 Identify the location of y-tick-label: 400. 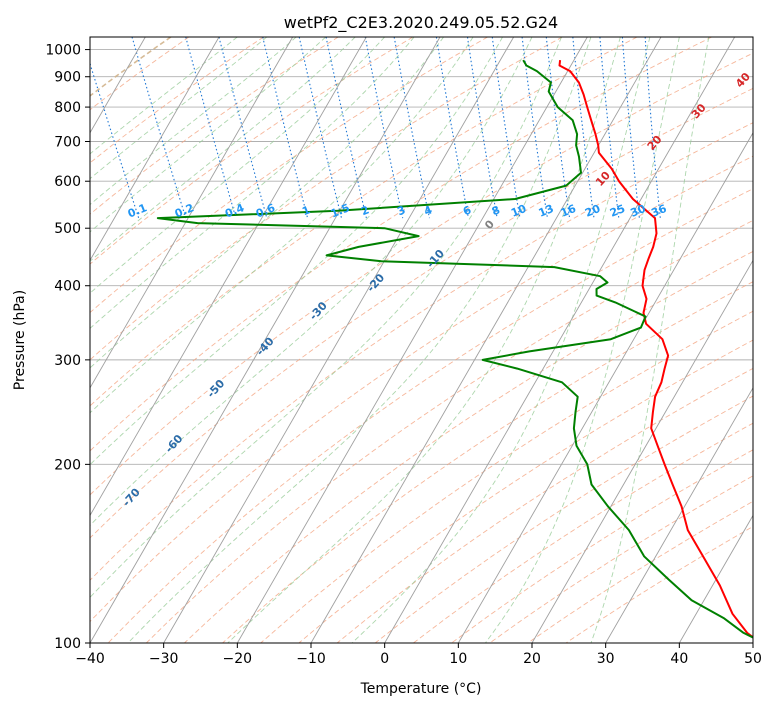
(67, 287).